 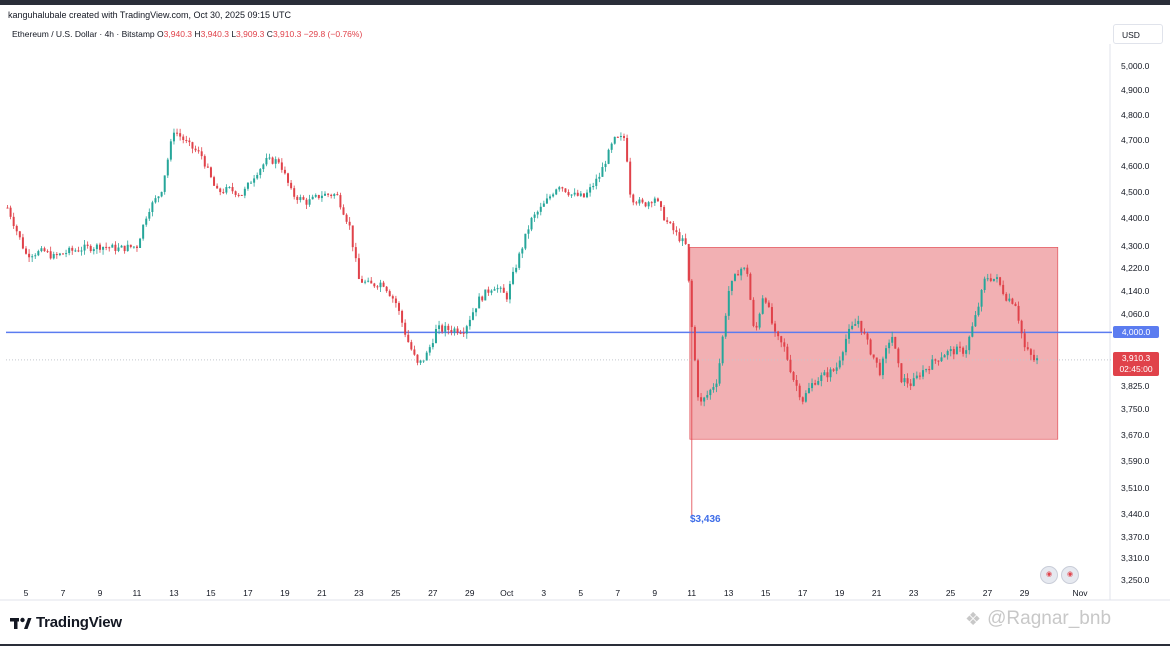 What do you see at coordinates (1136, 364) in the screenshot?
I see `last-price-tag: 3,910.3 02:45:00` at bounding box center [1136, 364].